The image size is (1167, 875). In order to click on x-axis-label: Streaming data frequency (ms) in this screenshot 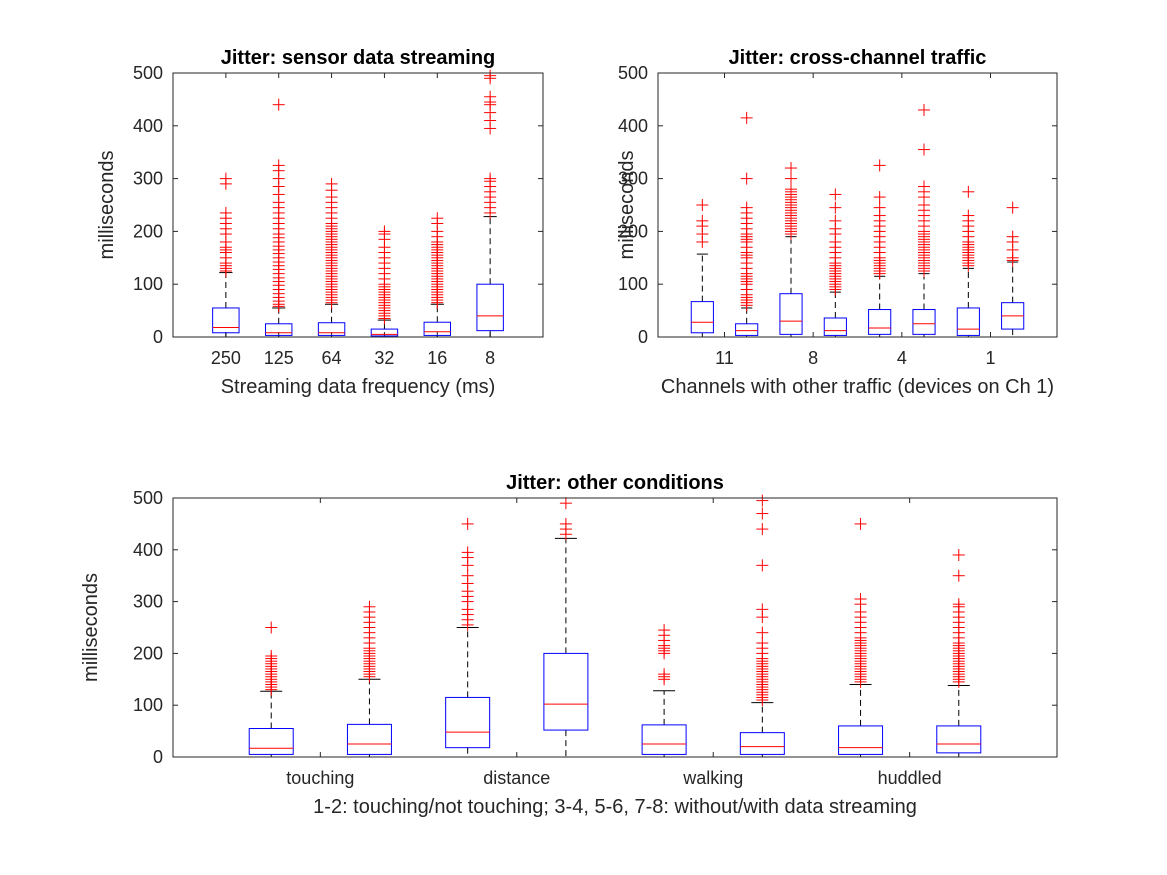, I will do `click(358, 387)`.